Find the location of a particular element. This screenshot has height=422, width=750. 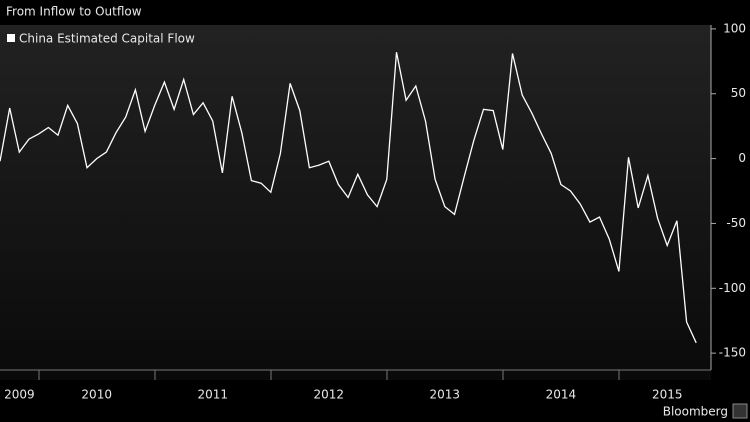

legend-swatch is located at coordinates (11, 38).